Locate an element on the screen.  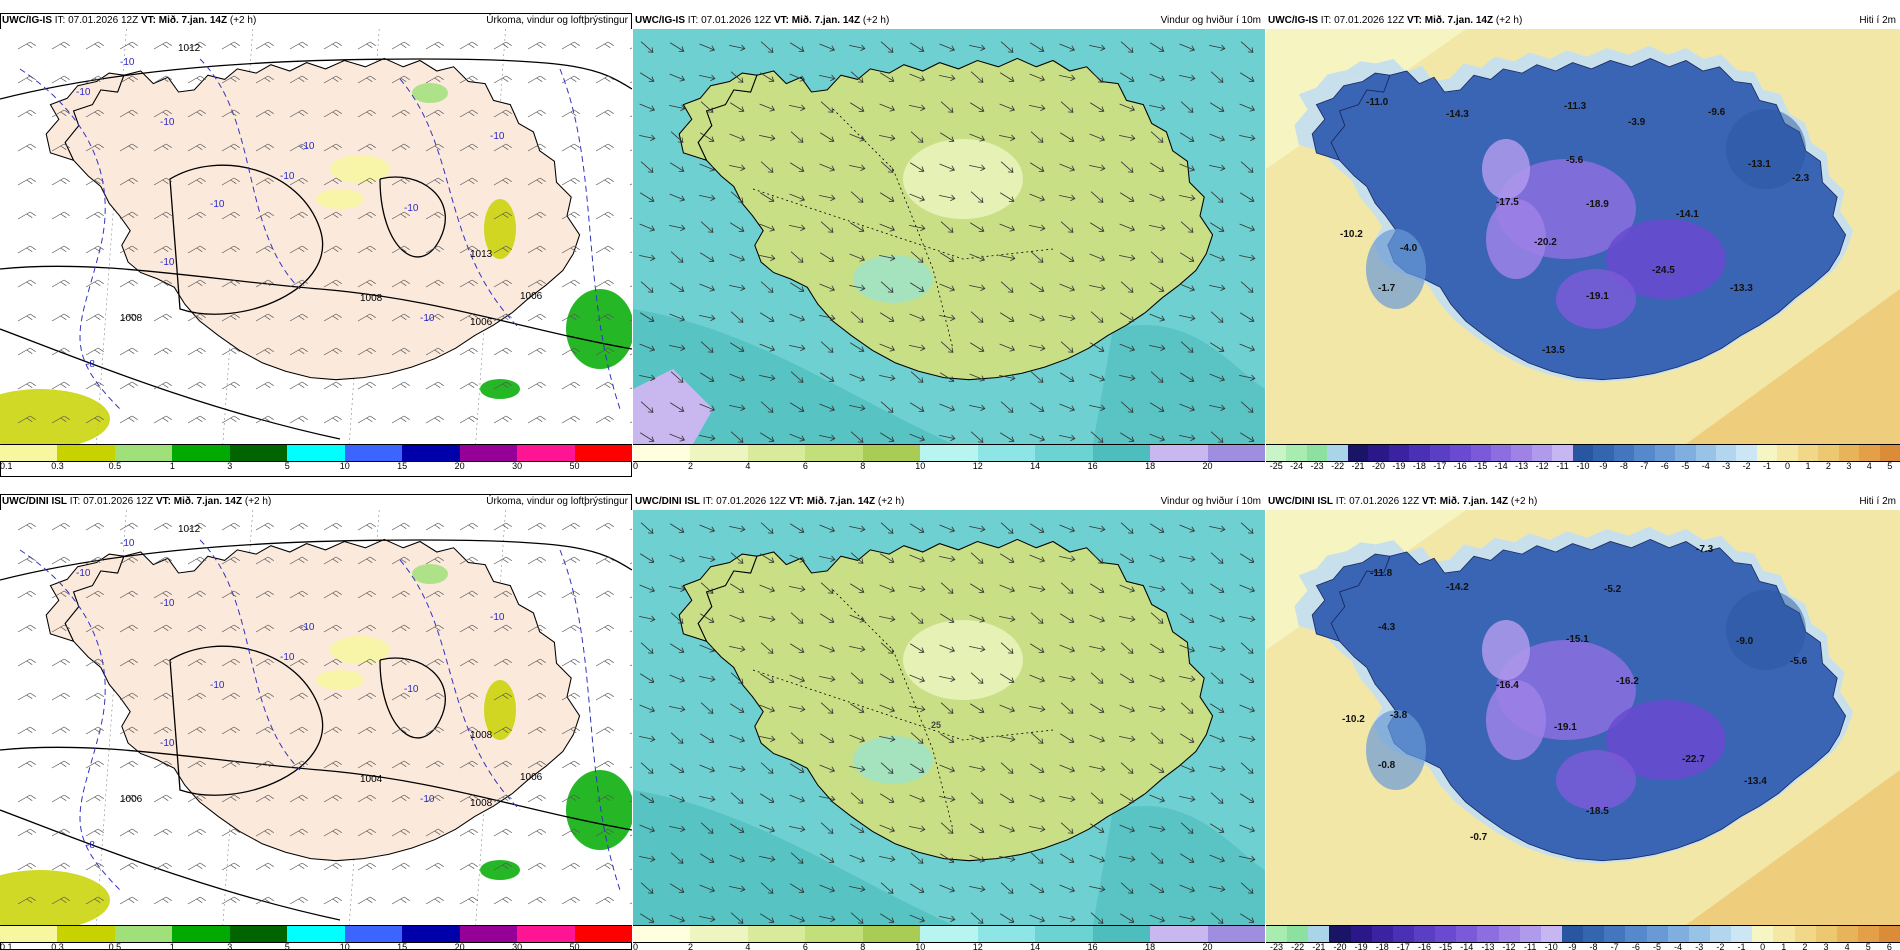
wind-map is located at coordinates (949, 236).